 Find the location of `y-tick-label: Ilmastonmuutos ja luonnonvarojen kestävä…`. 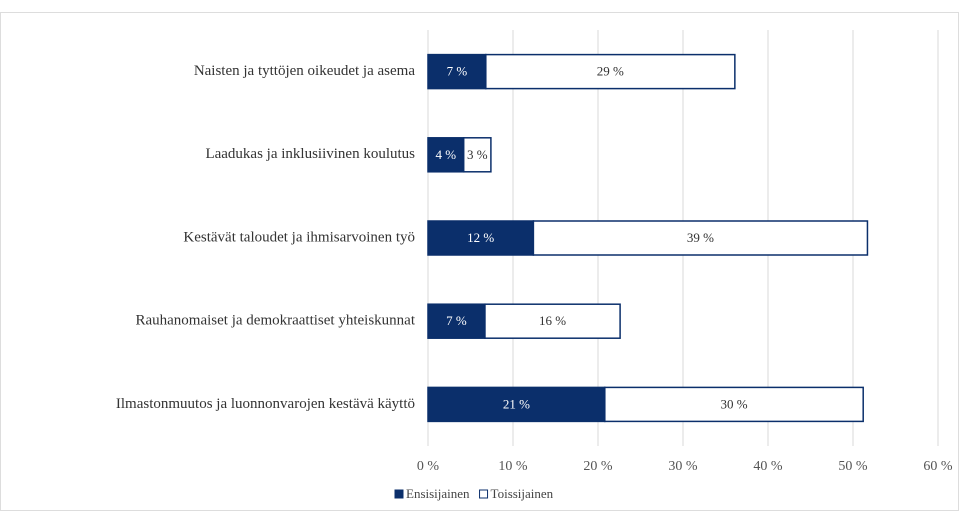

y-tick-label: Ilmastonmuutos ja luonnonvarojen kestävä… is located at coordinates (265, 404).